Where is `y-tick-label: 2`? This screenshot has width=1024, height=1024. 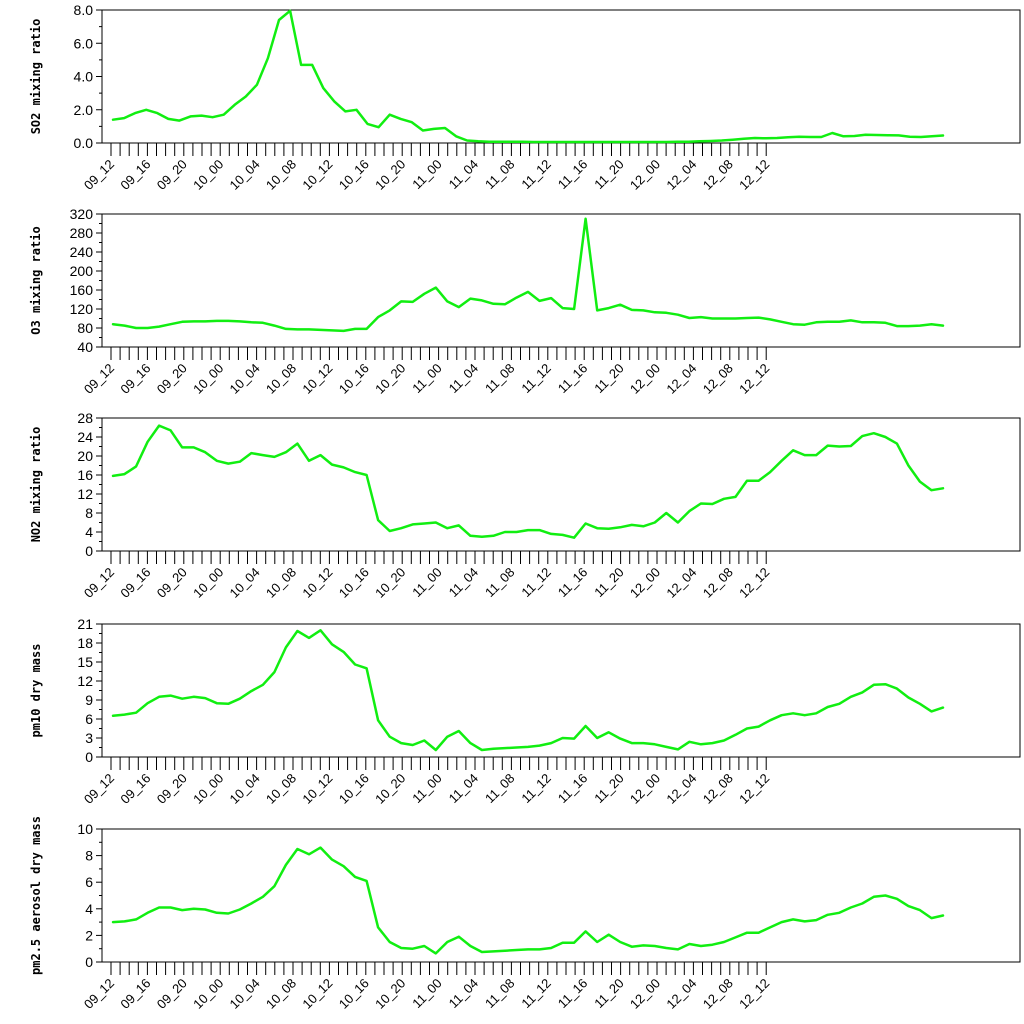
y-tick-label: 2 is located at coordinates (89, 935).